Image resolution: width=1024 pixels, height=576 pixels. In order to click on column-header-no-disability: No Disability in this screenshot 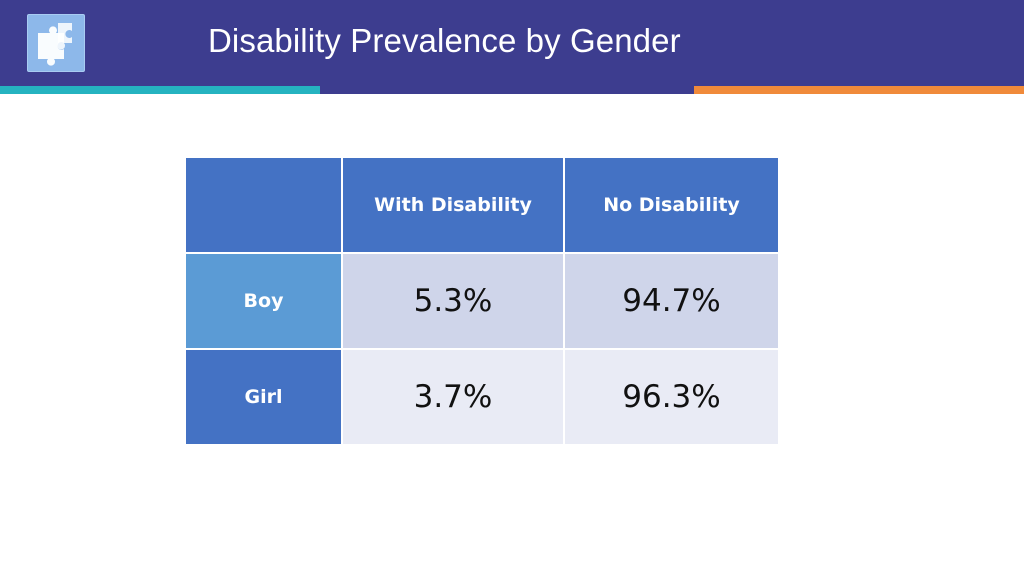, I will do `click(671, 205)`.